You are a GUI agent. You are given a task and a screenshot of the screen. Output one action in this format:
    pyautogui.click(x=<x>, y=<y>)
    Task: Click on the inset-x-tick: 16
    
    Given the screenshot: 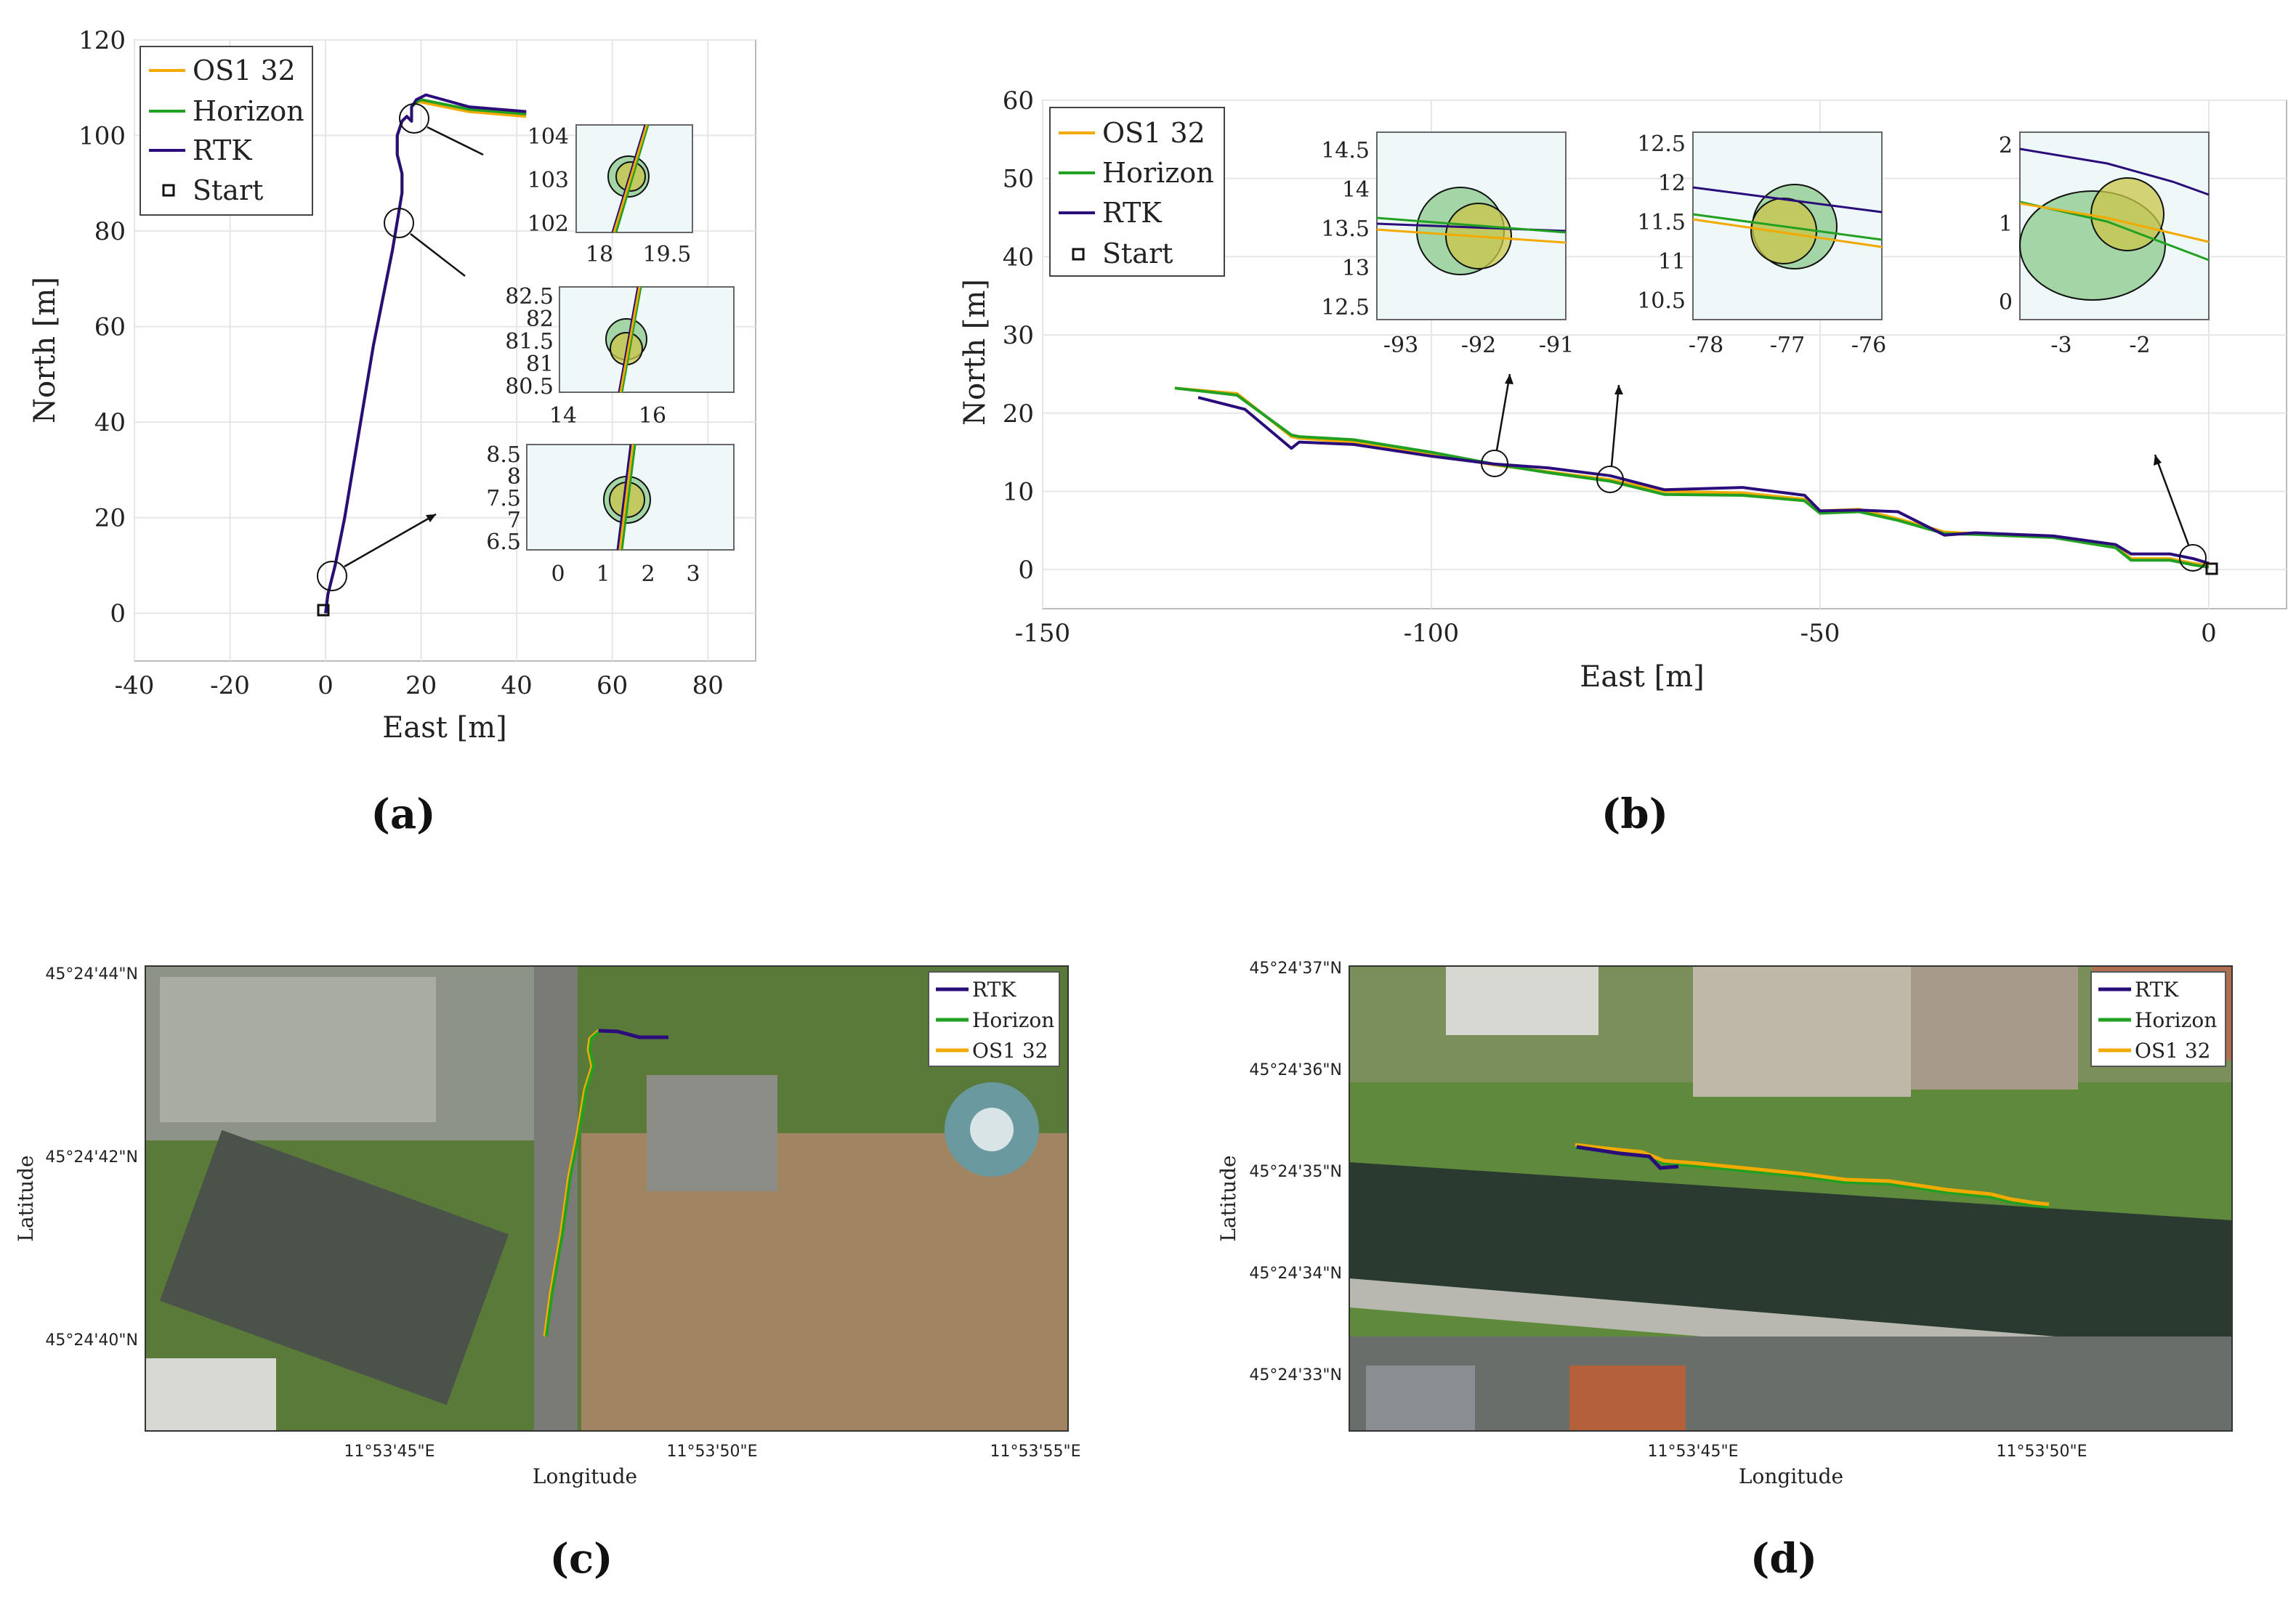 What is the action you would take?
    pyautogui.click(x=652, y=416)
    